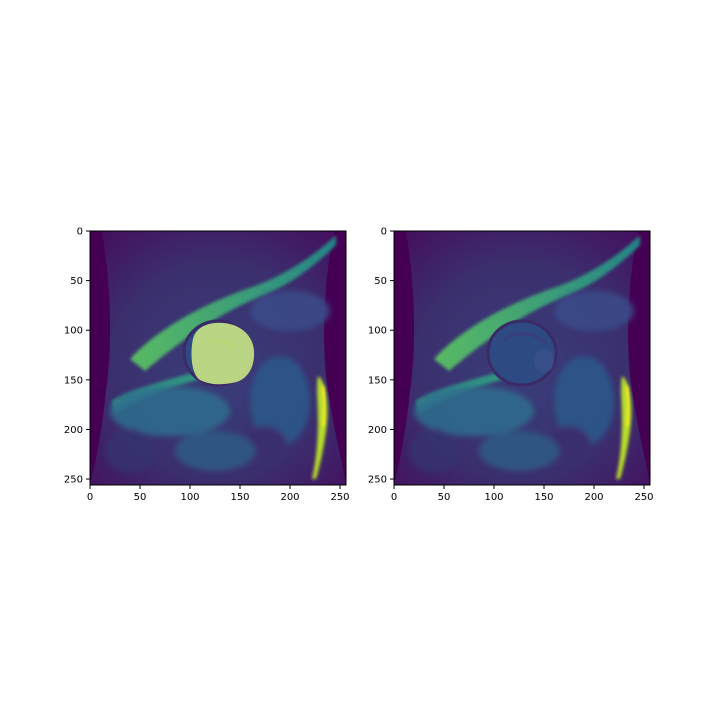  What do you see at coordinates (239, 497) in the screenshot?
I see `x-tick-label-left-150: 150` at bounding box center [239, 497].